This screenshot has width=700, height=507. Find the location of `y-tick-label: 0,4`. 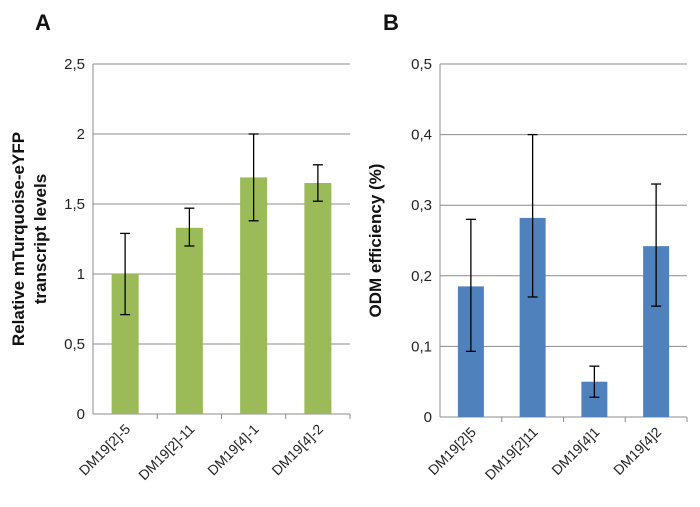

y-tick-label: 0,4 is located at coordinates (421, 135).